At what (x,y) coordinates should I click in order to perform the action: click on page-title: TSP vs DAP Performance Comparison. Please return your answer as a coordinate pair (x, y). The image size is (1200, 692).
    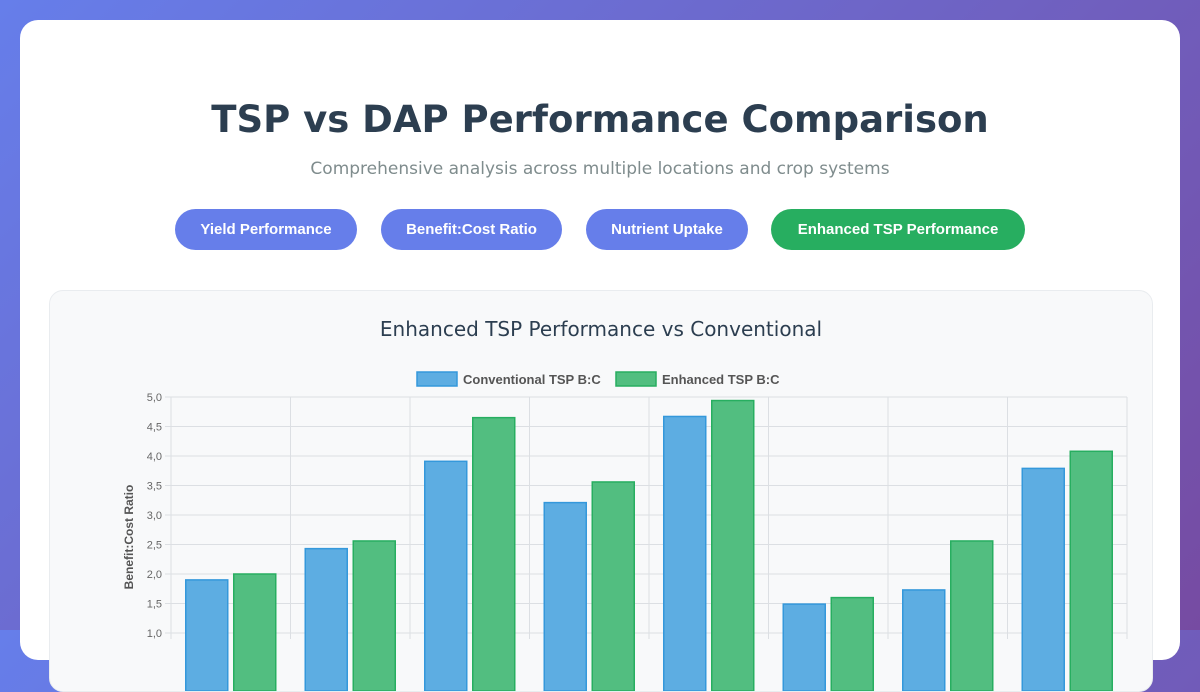
    Looking at the image, I should click on (600, 119).